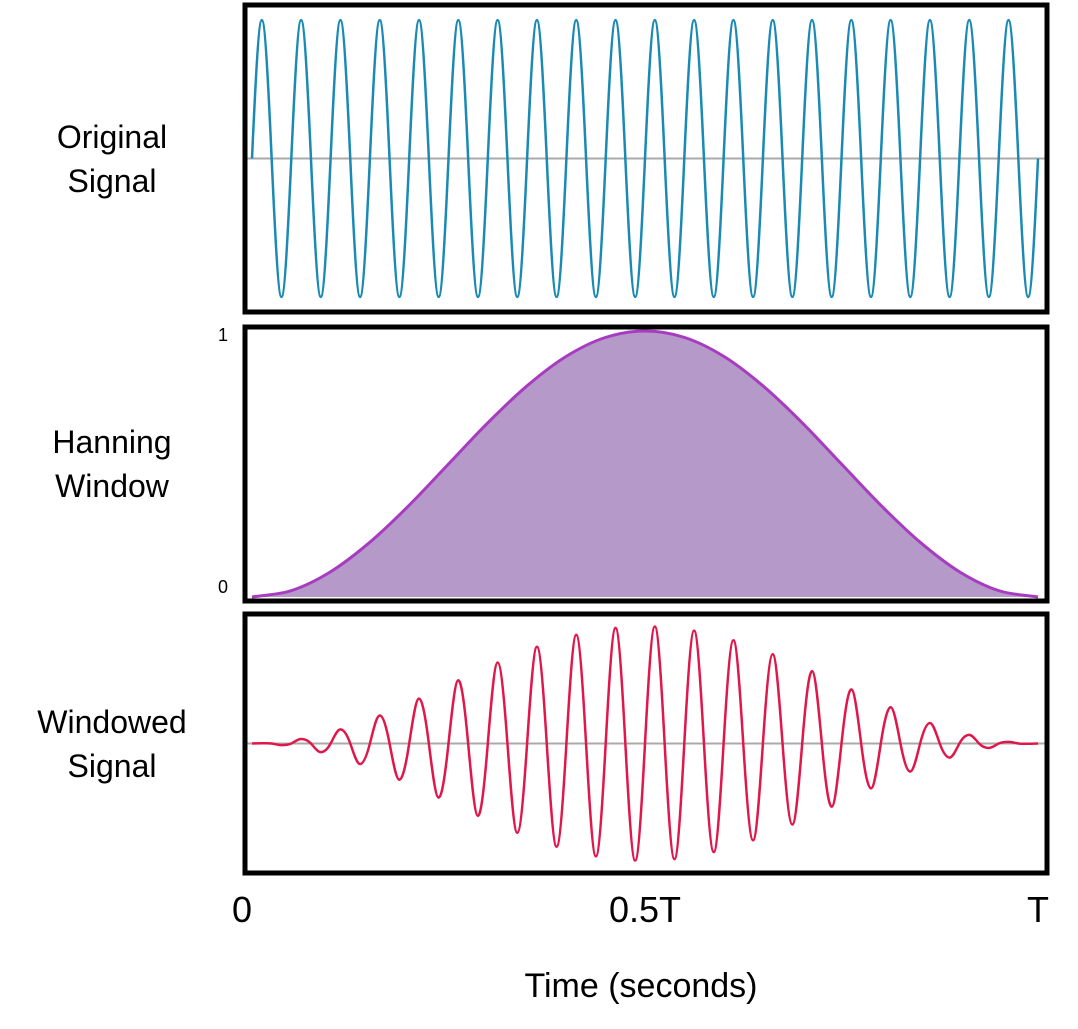 This screenshot has width=1078, height=1029. I want to click on panel-label: Windowed Signal, so click(112, 743).